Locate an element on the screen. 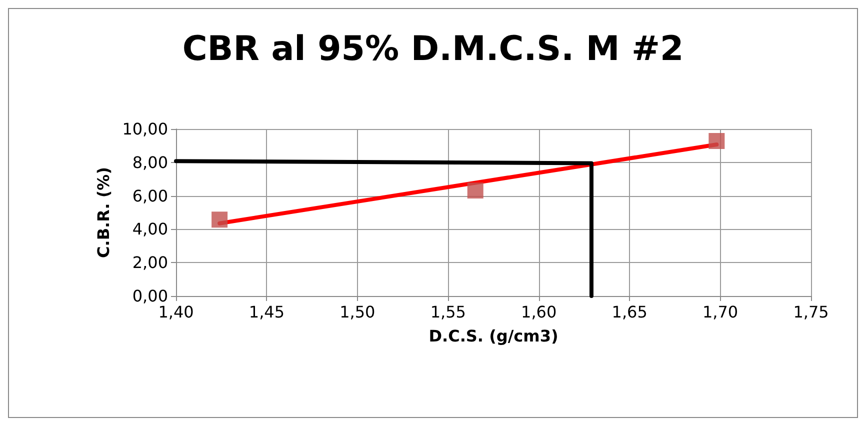 This screenshot has width=868, height=427. x-tick-label: 1,65 is located at coordinates (630, 312).